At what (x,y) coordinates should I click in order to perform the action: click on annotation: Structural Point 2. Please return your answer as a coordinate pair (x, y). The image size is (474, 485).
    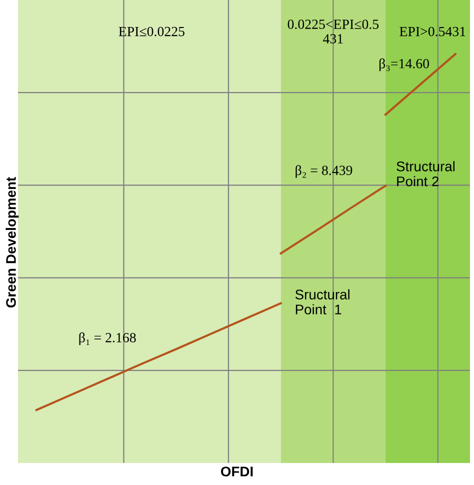
    Looking at the image, I should click on (425, 173).